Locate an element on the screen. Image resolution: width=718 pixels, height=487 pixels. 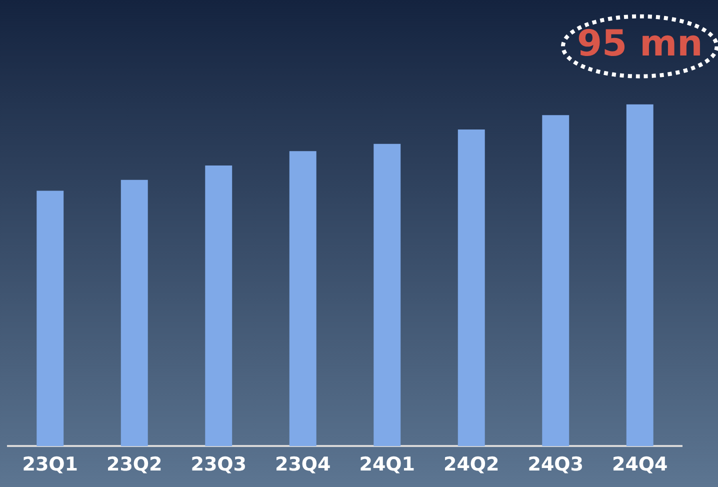
x-tick-label: 24Q4 is located at coordinates (640, 465).